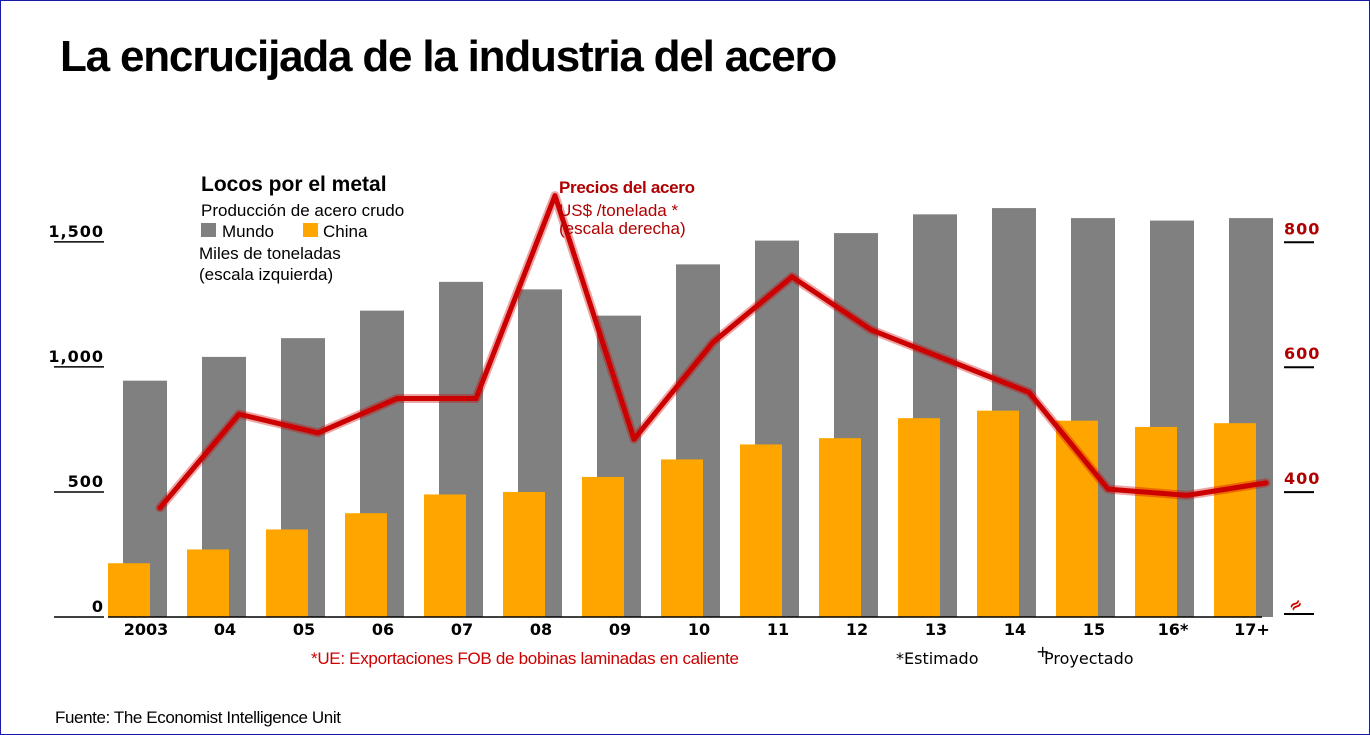 Image resolution: width=1370 pixels, height=735 pixels. I want to click on legend-subtitle: Producción de acero crudo, so click(302, 210).